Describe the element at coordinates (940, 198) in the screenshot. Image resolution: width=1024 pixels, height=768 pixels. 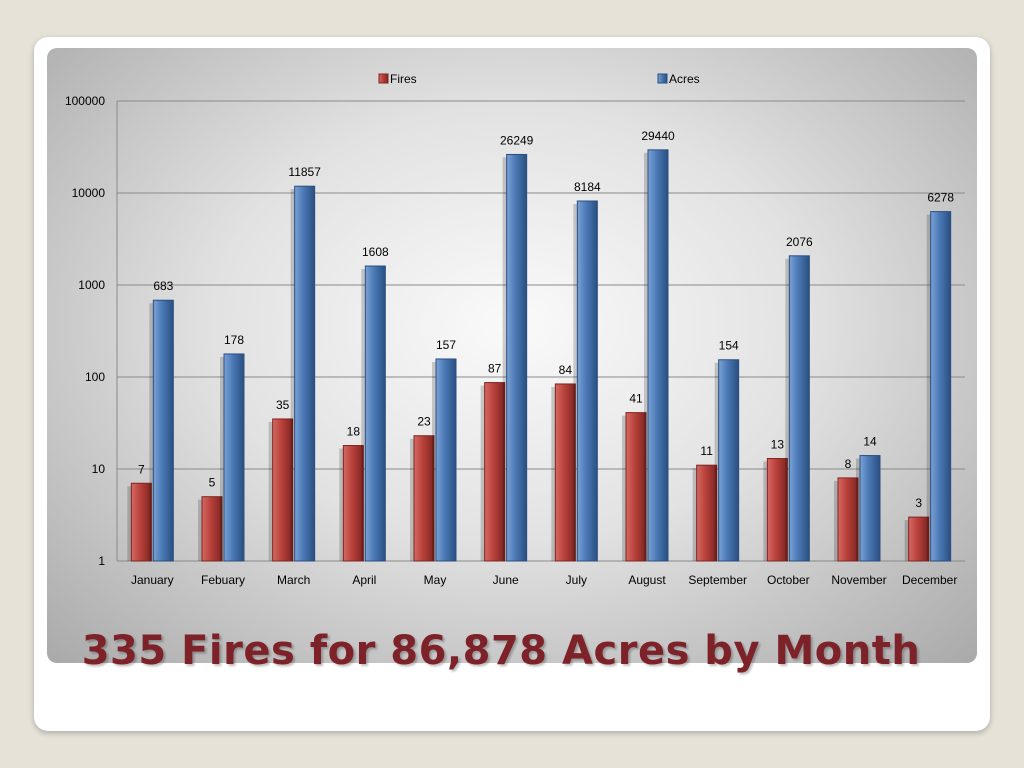
I see `data-label: 6278` at that location.